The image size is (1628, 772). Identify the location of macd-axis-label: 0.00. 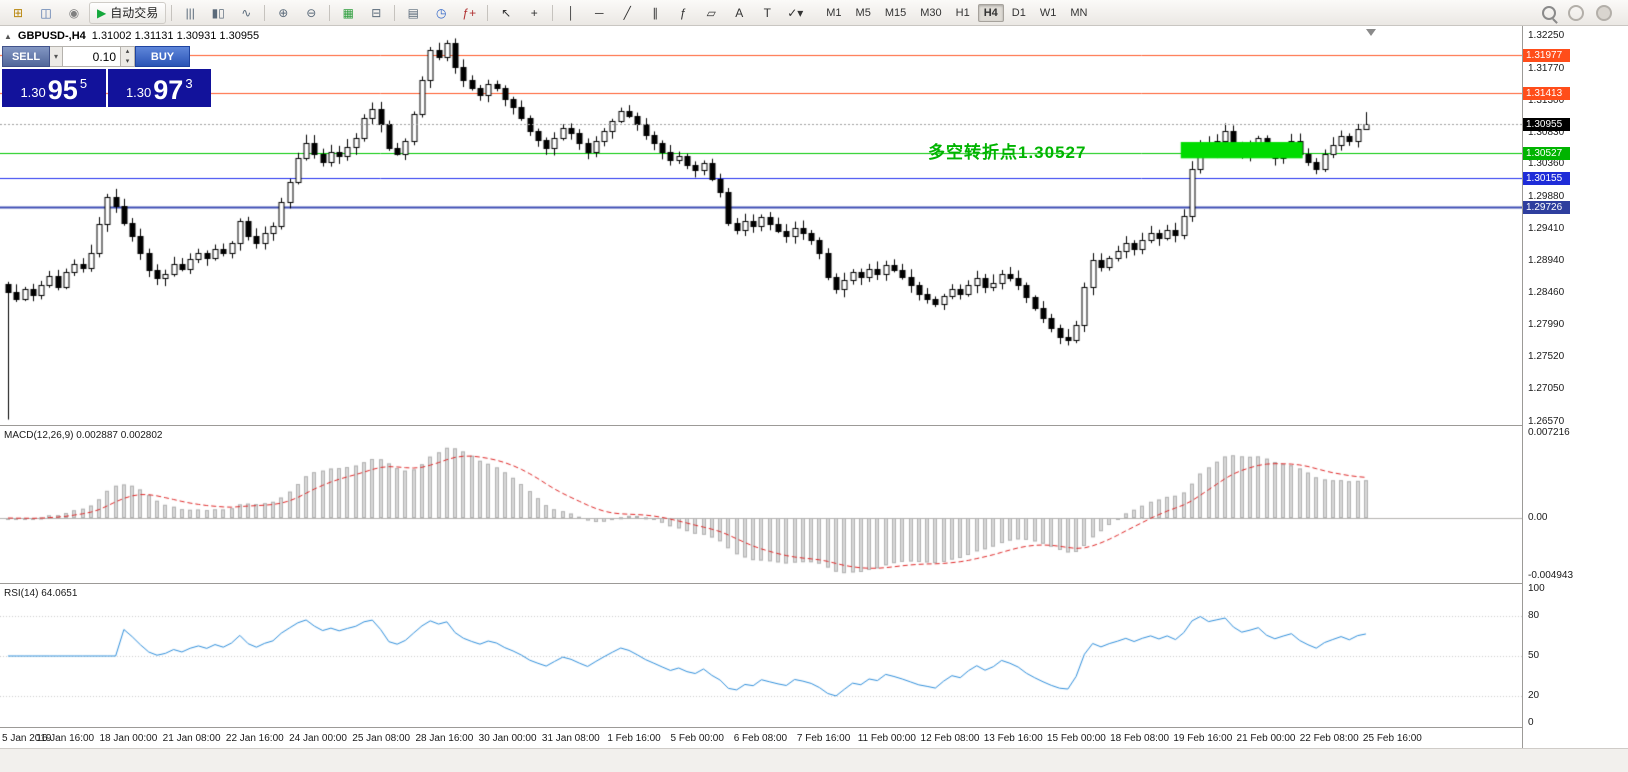
(1538, 517).